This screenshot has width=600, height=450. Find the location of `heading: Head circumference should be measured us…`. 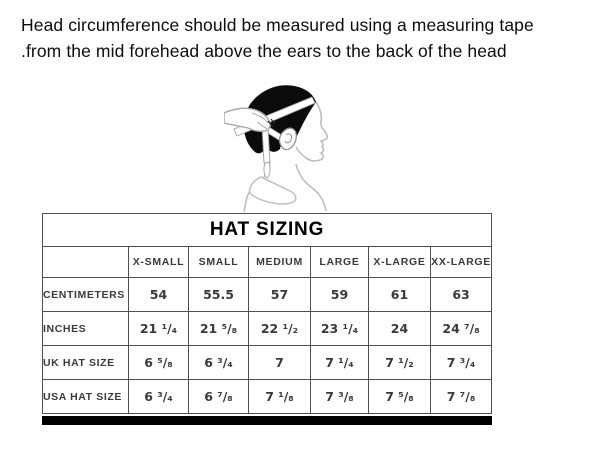

heading: Head circumference should be measured us… is located at coordinates (306, 38).